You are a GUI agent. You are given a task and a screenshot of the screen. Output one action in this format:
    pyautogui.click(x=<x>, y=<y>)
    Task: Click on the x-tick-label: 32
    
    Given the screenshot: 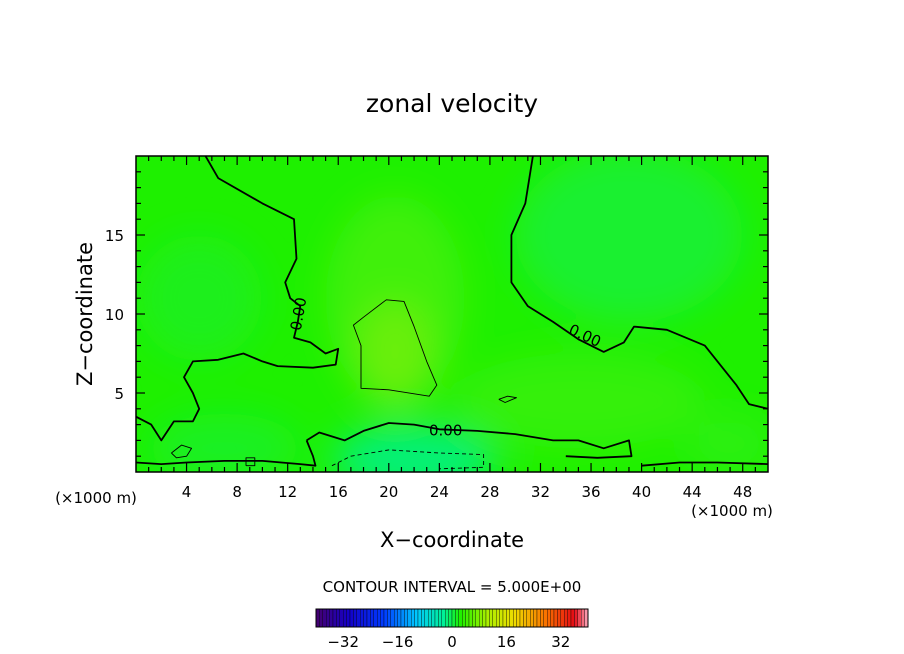 What is the action you would take?
    pyautogui.click(x=540, y=492)
    